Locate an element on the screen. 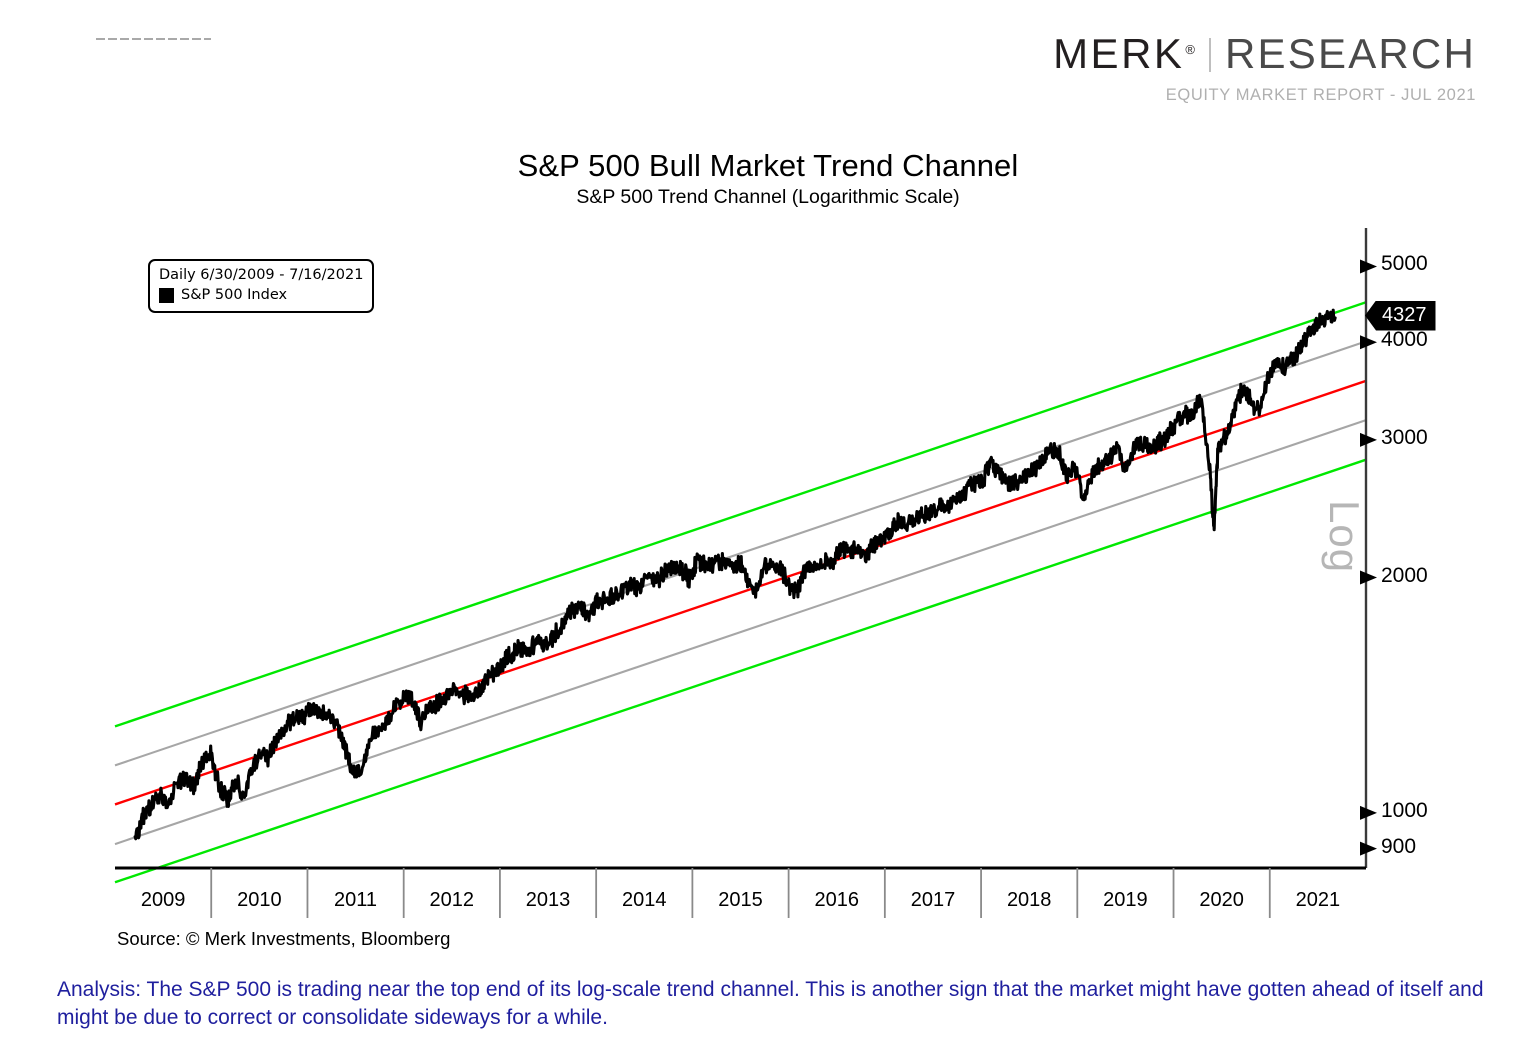  legend-date-range: Daily 6/30/2009 - 7/16/2021 is located at coordinates (261, 275).